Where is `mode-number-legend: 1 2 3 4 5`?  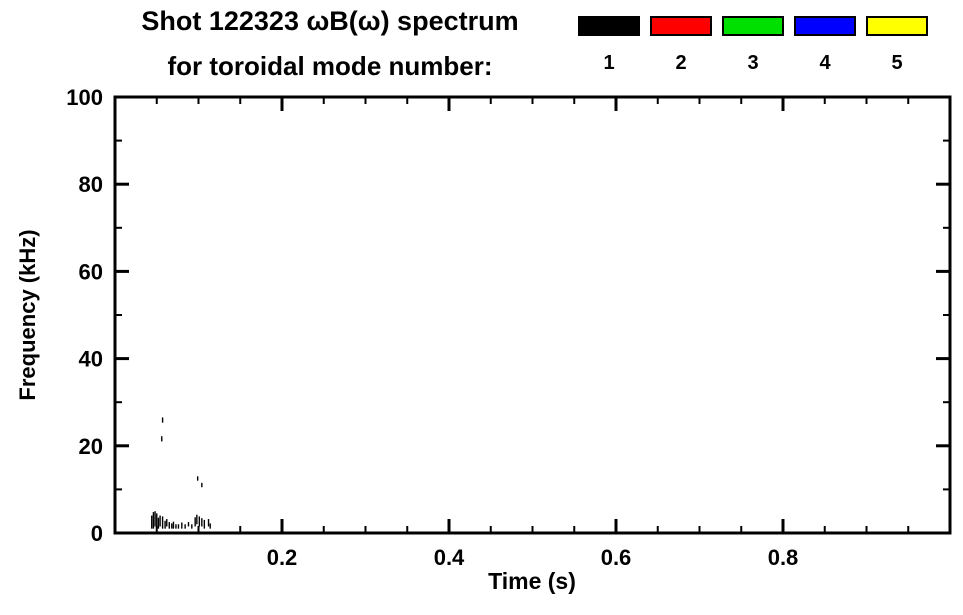 mode-number-legend: 1 2 3 4 5 is located at coordinates (753, 45).